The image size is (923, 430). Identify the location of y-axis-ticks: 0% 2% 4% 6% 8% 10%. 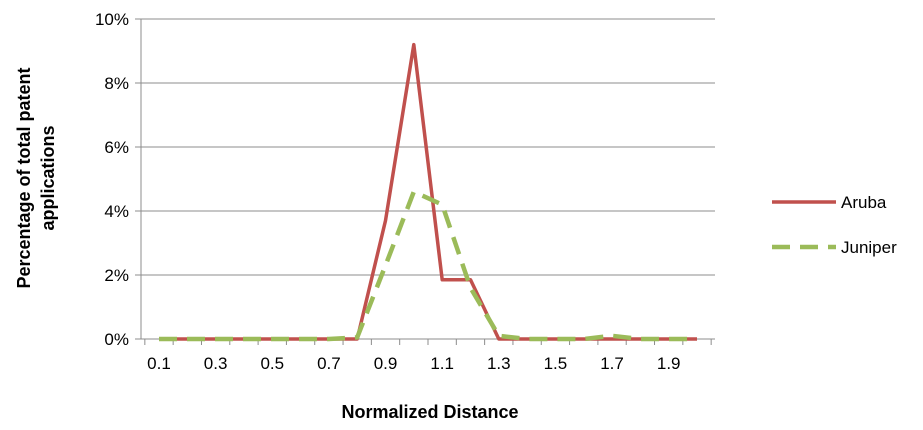
(118, 179).